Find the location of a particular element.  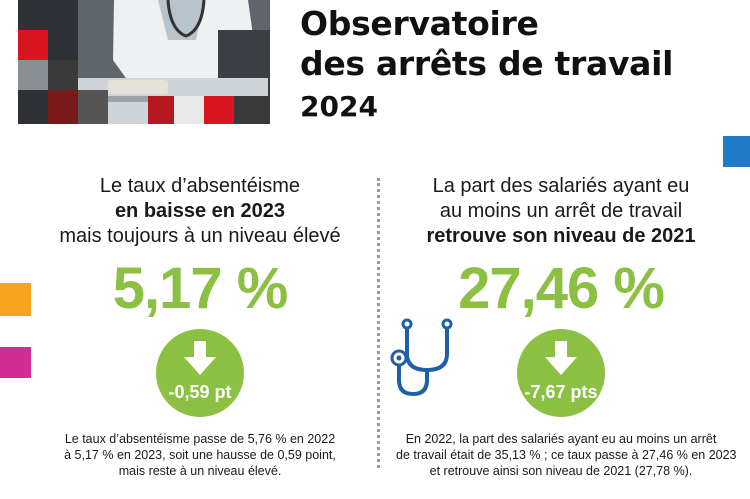

title-block: Observatoire des arrêts de travail 2024 is located at coordinates (486, 64).